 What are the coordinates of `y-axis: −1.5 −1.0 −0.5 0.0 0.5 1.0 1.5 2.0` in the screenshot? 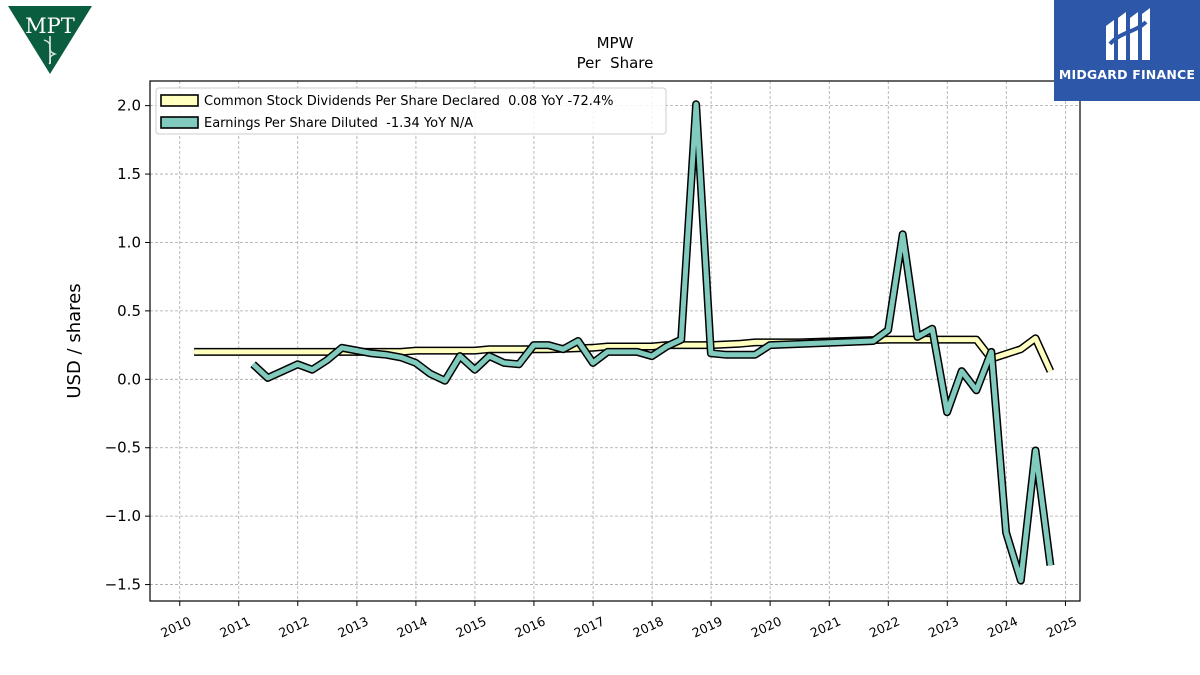 It's located at (127, 345).